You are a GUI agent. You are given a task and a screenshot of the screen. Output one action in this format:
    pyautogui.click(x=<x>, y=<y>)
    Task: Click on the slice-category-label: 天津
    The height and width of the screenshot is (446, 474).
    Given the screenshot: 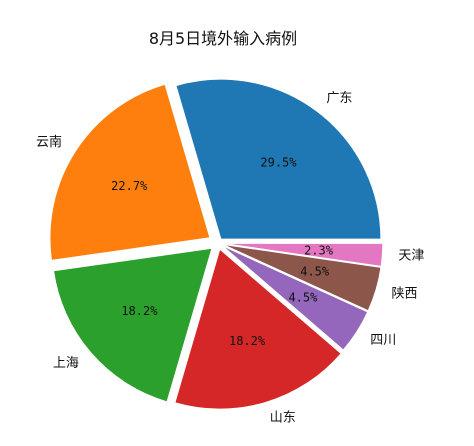 What is the action you would take?
    pyautogui.click(x=411, y=256)
    